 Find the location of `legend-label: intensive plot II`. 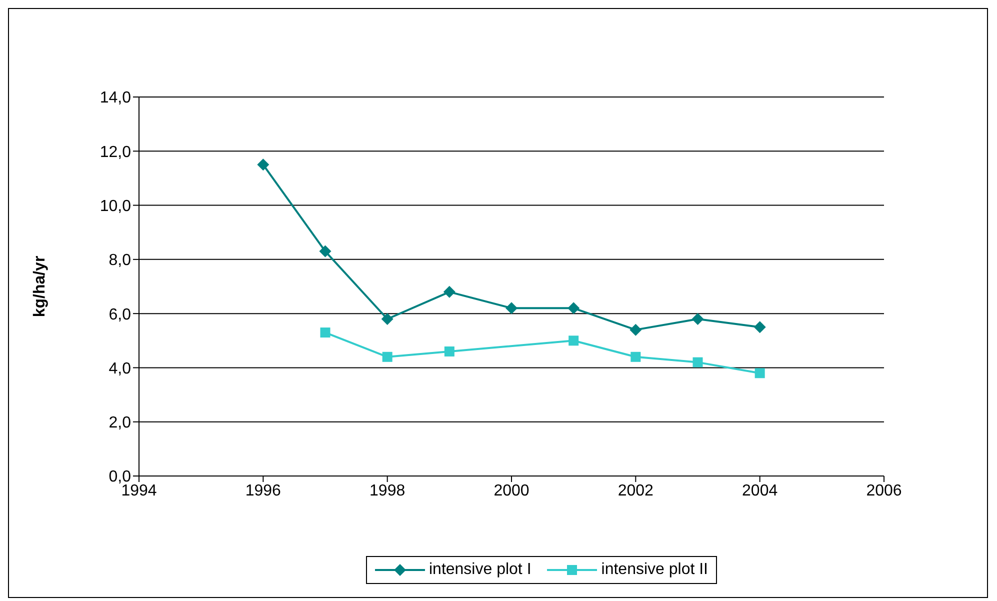

legend-label: intensive plot II is located at coordinates (654, 570).